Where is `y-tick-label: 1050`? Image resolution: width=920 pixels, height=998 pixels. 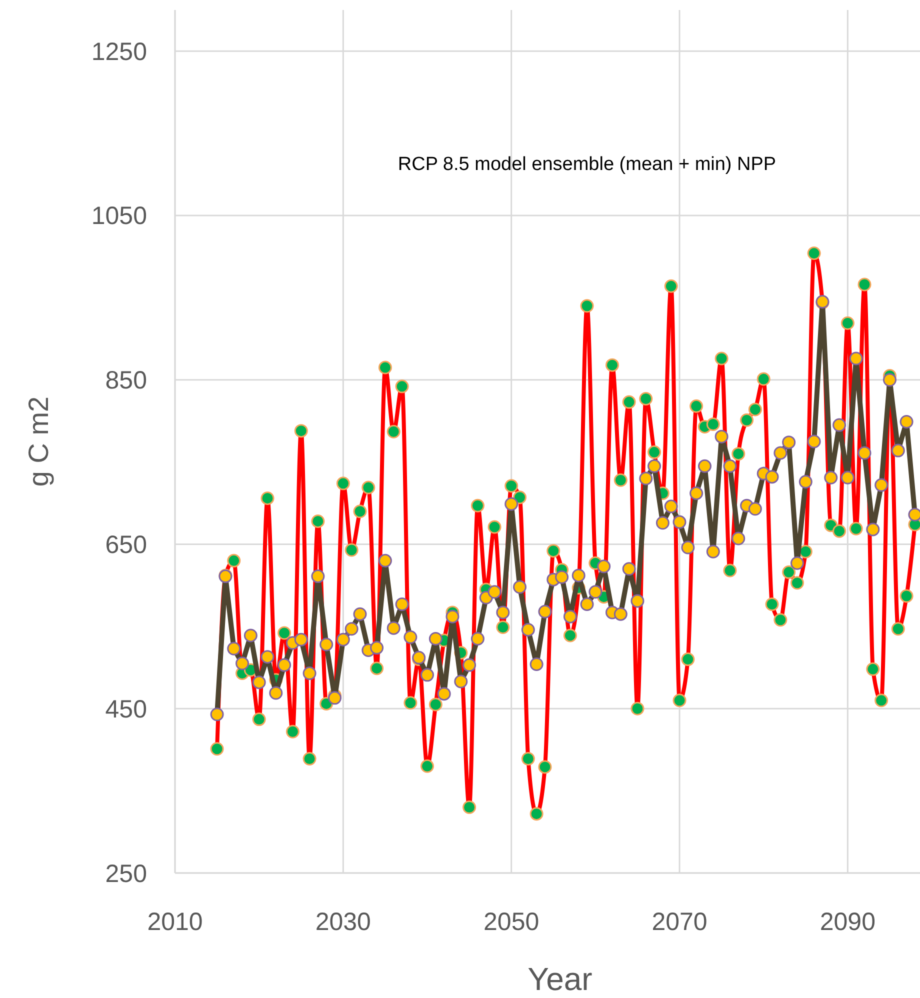 y-tick-label: 1050 is located at coordinates (119, 216).